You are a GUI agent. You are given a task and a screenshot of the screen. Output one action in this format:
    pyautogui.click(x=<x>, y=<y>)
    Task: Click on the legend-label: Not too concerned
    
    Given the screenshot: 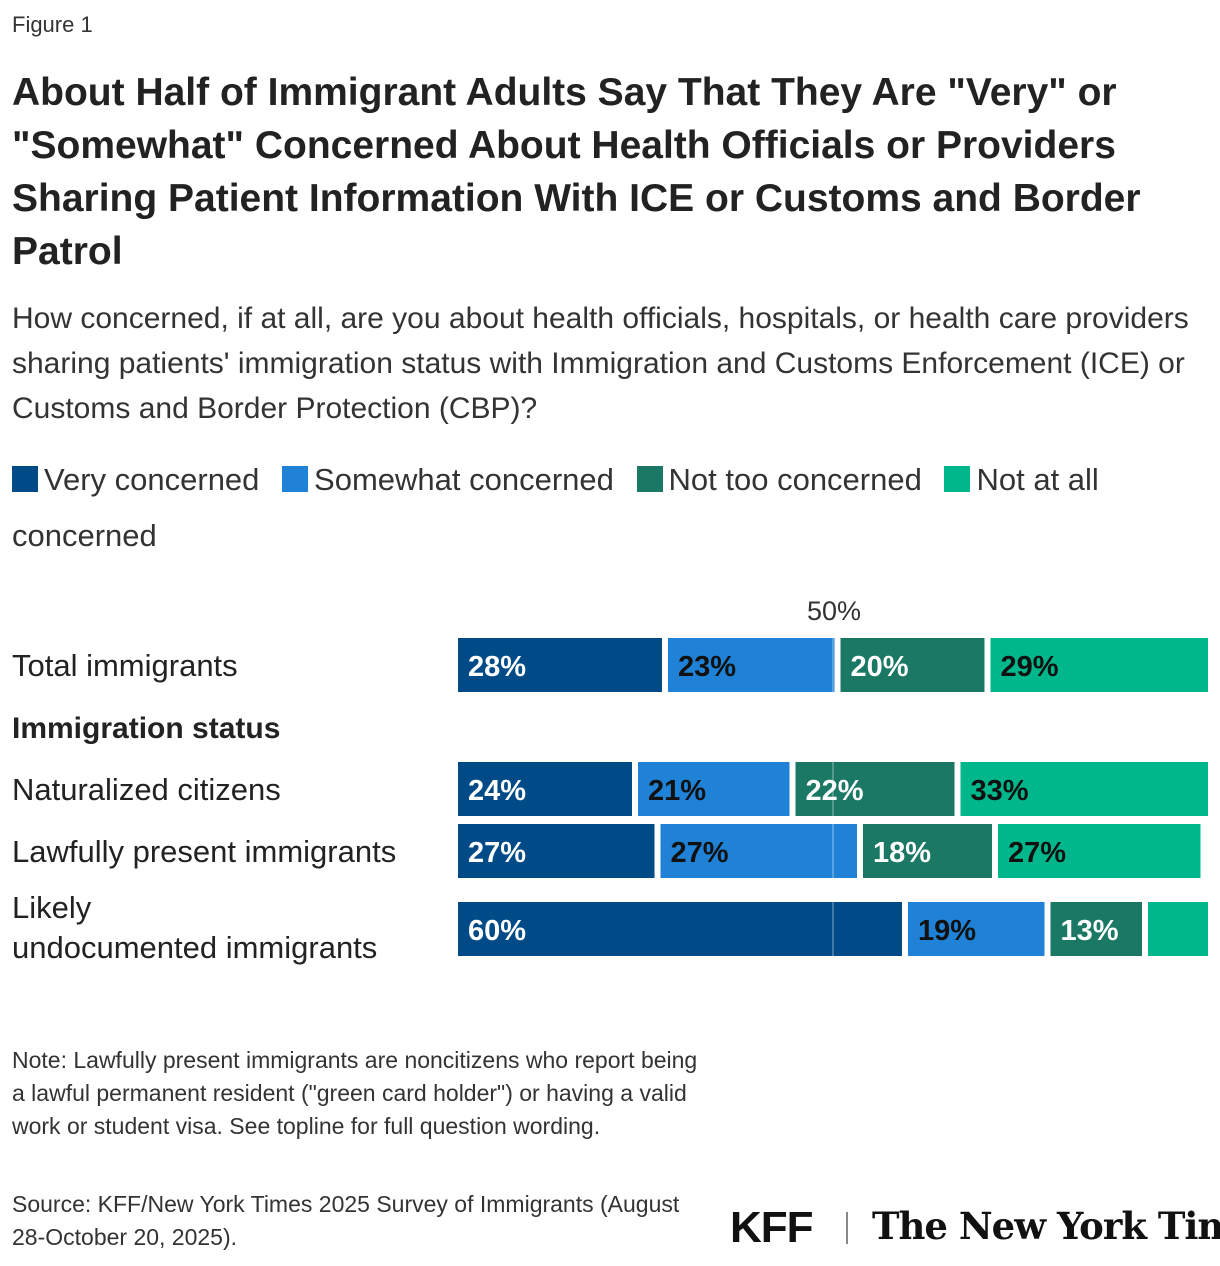 What is the action you would take?
    pyautogui.click(x=795, y=479)
    